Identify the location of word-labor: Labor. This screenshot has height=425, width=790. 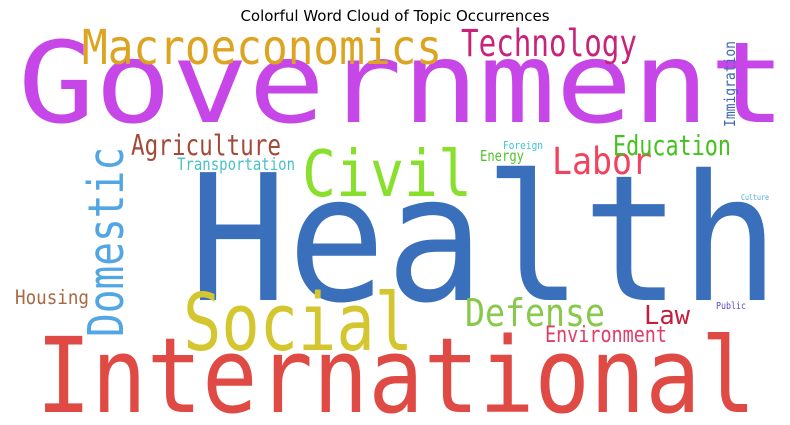
(602, 161).